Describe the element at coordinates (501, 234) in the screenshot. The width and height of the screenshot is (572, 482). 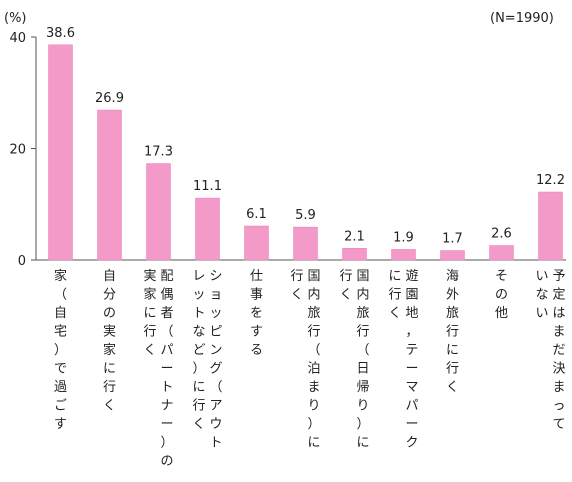
I see `value-label: 2.6` at that location.